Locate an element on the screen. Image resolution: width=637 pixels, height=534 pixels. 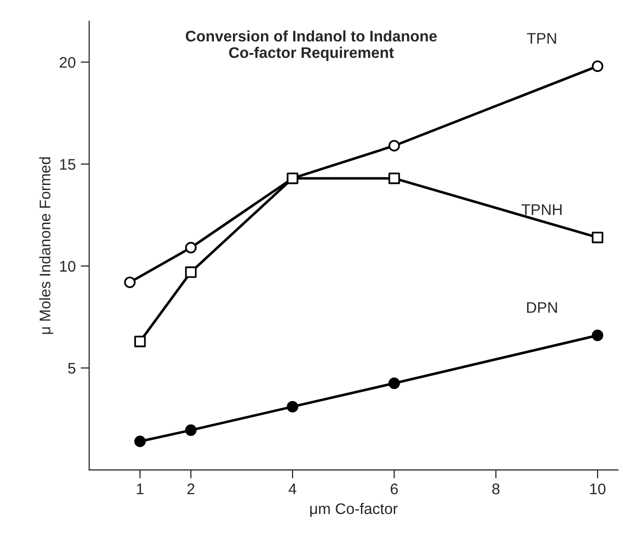
text: Conversion of Indanol to Indanone Co-factor Requirement is located at coordinates (311, 46).